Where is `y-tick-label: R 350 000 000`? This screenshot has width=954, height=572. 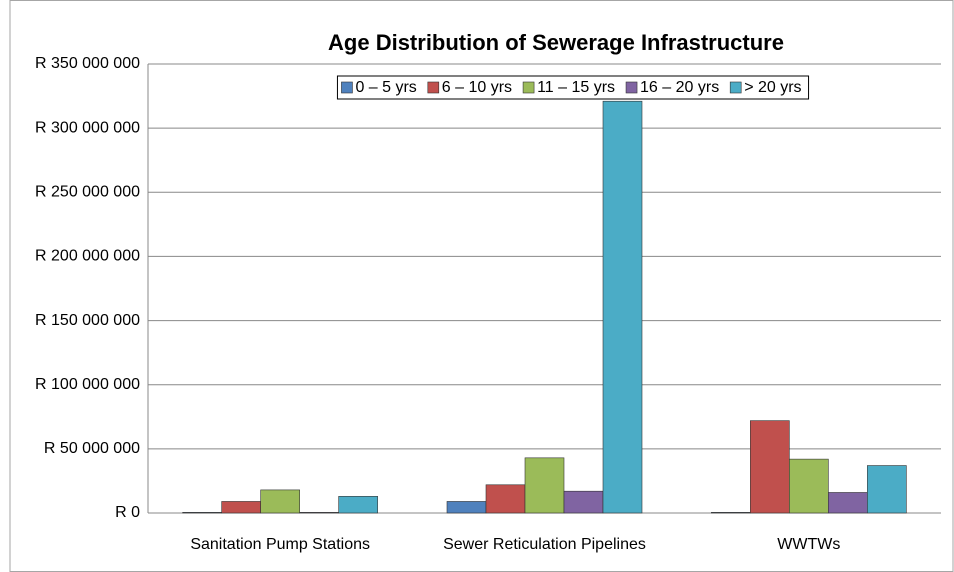
y-tick-label: R 350 000 000 is located at coordinates (87, 63).